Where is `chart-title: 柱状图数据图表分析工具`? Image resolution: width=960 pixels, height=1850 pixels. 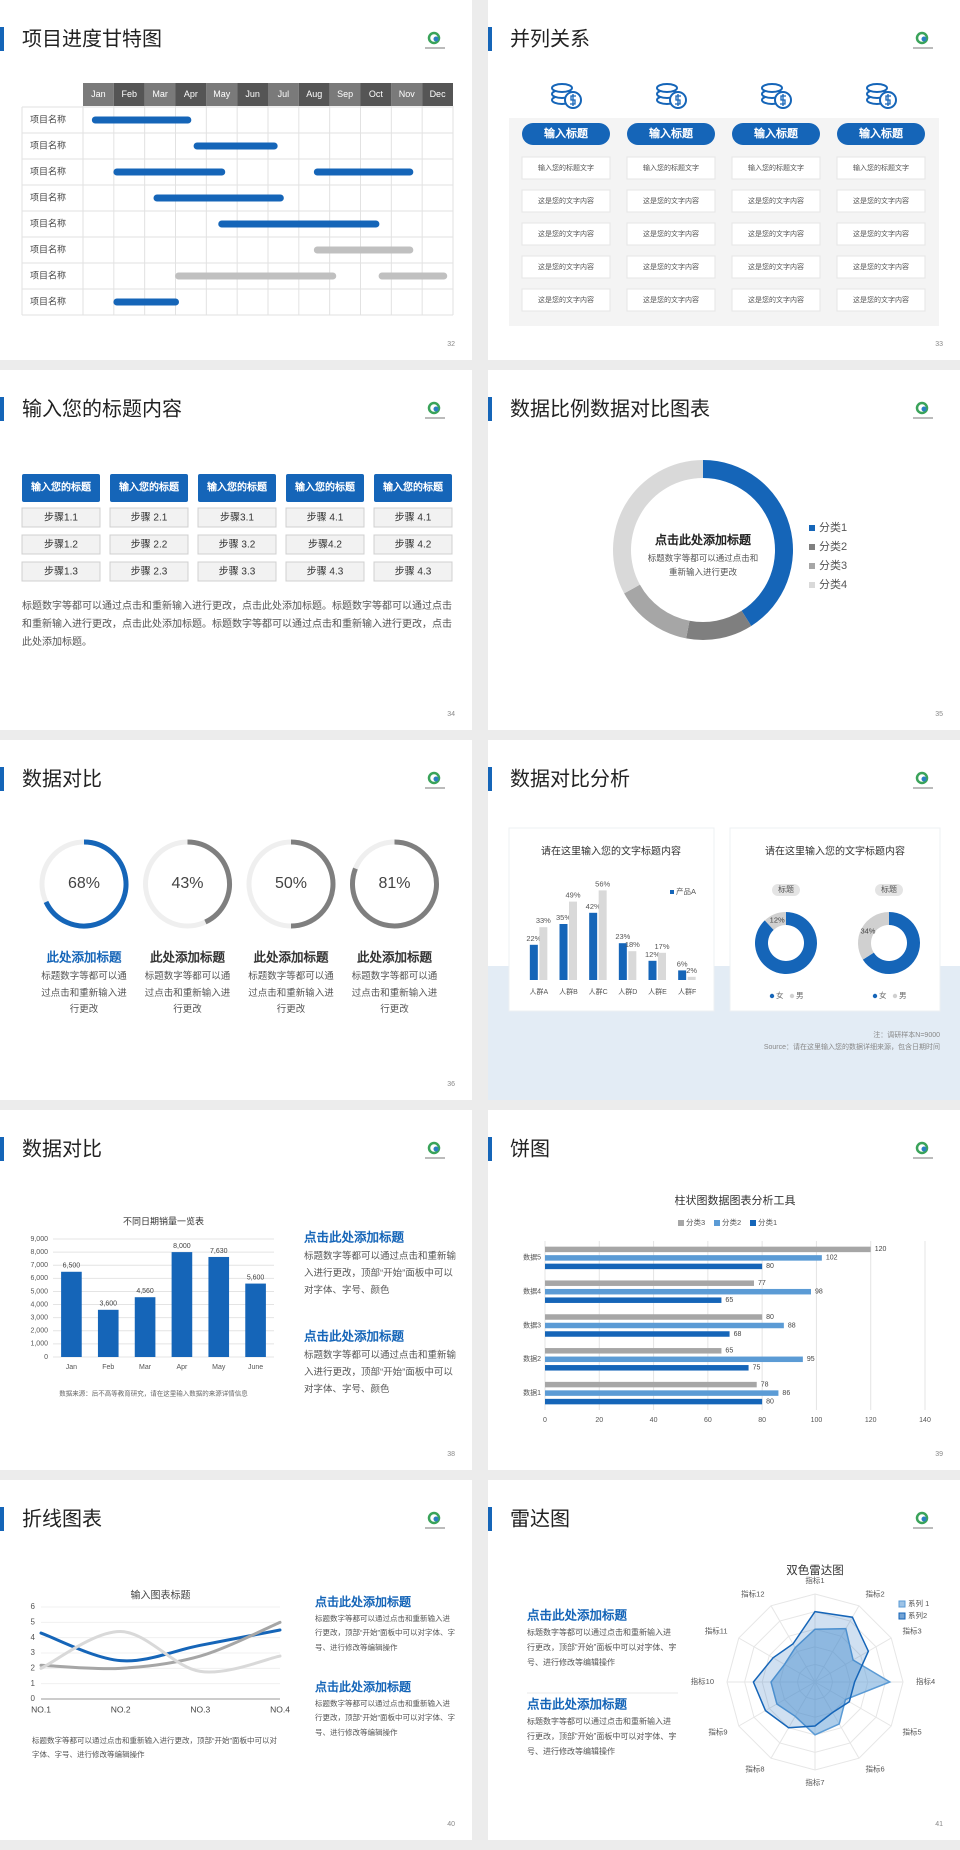
chart-title: 柱状图数据图表分析工具 is located at coordinates (735, 1200).